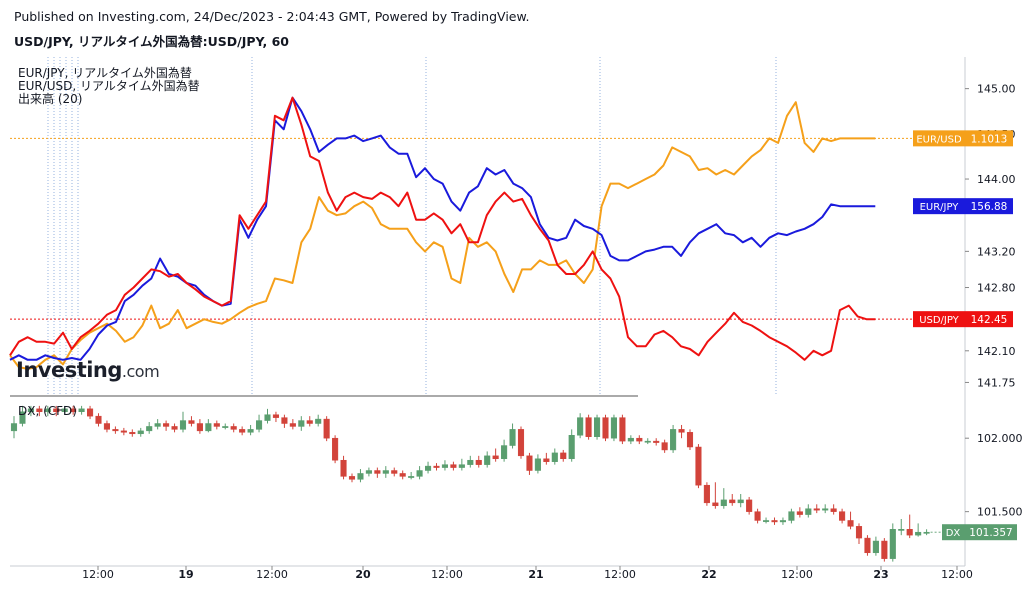 The width and height of the screenshot is (1024, 590). I want to click on legend-volume: 出来高 (20), so click(50, 99).